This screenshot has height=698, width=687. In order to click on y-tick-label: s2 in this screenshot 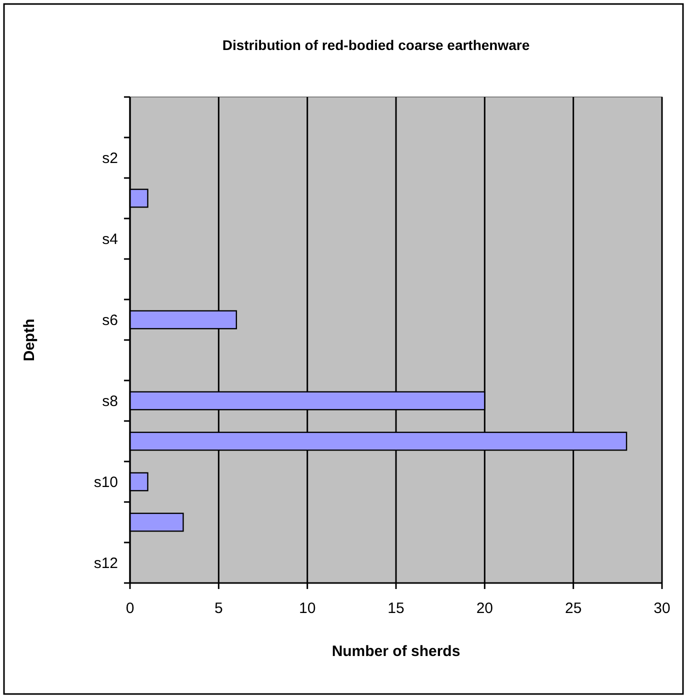, I will do `click(110, 158)`.